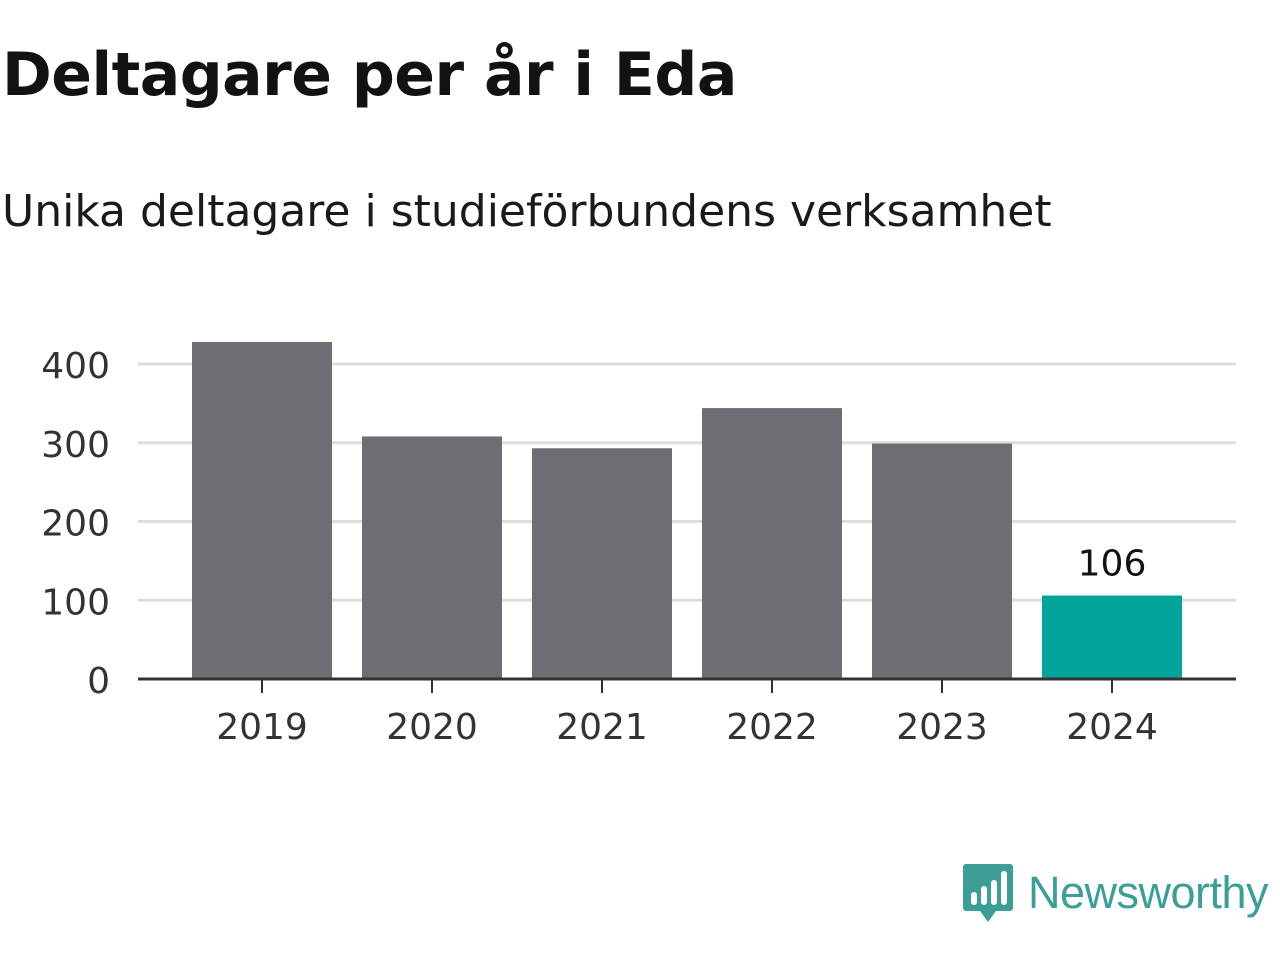 The width and height of the screenshot is (1280, 960). Describe the element at coordinates (602, 563) in the screenshot. I see `bar-2021` at that location.